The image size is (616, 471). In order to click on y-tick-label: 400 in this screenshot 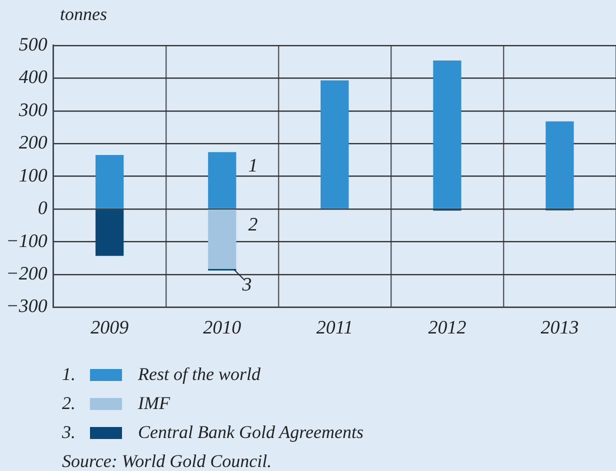, I will do `click(33, 77)`.